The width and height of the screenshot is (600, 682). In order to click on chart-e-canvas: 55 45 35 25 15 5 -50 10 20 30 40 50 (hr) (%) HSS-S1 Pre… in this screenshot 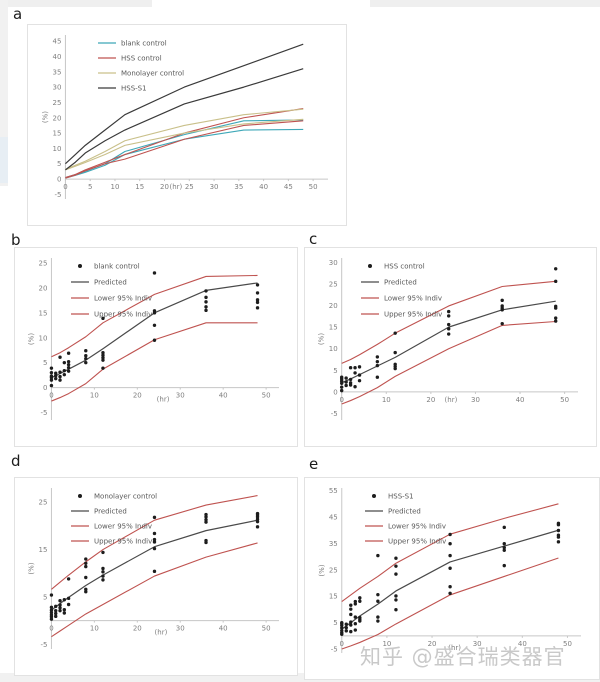, I will do `click(449, 570)`.